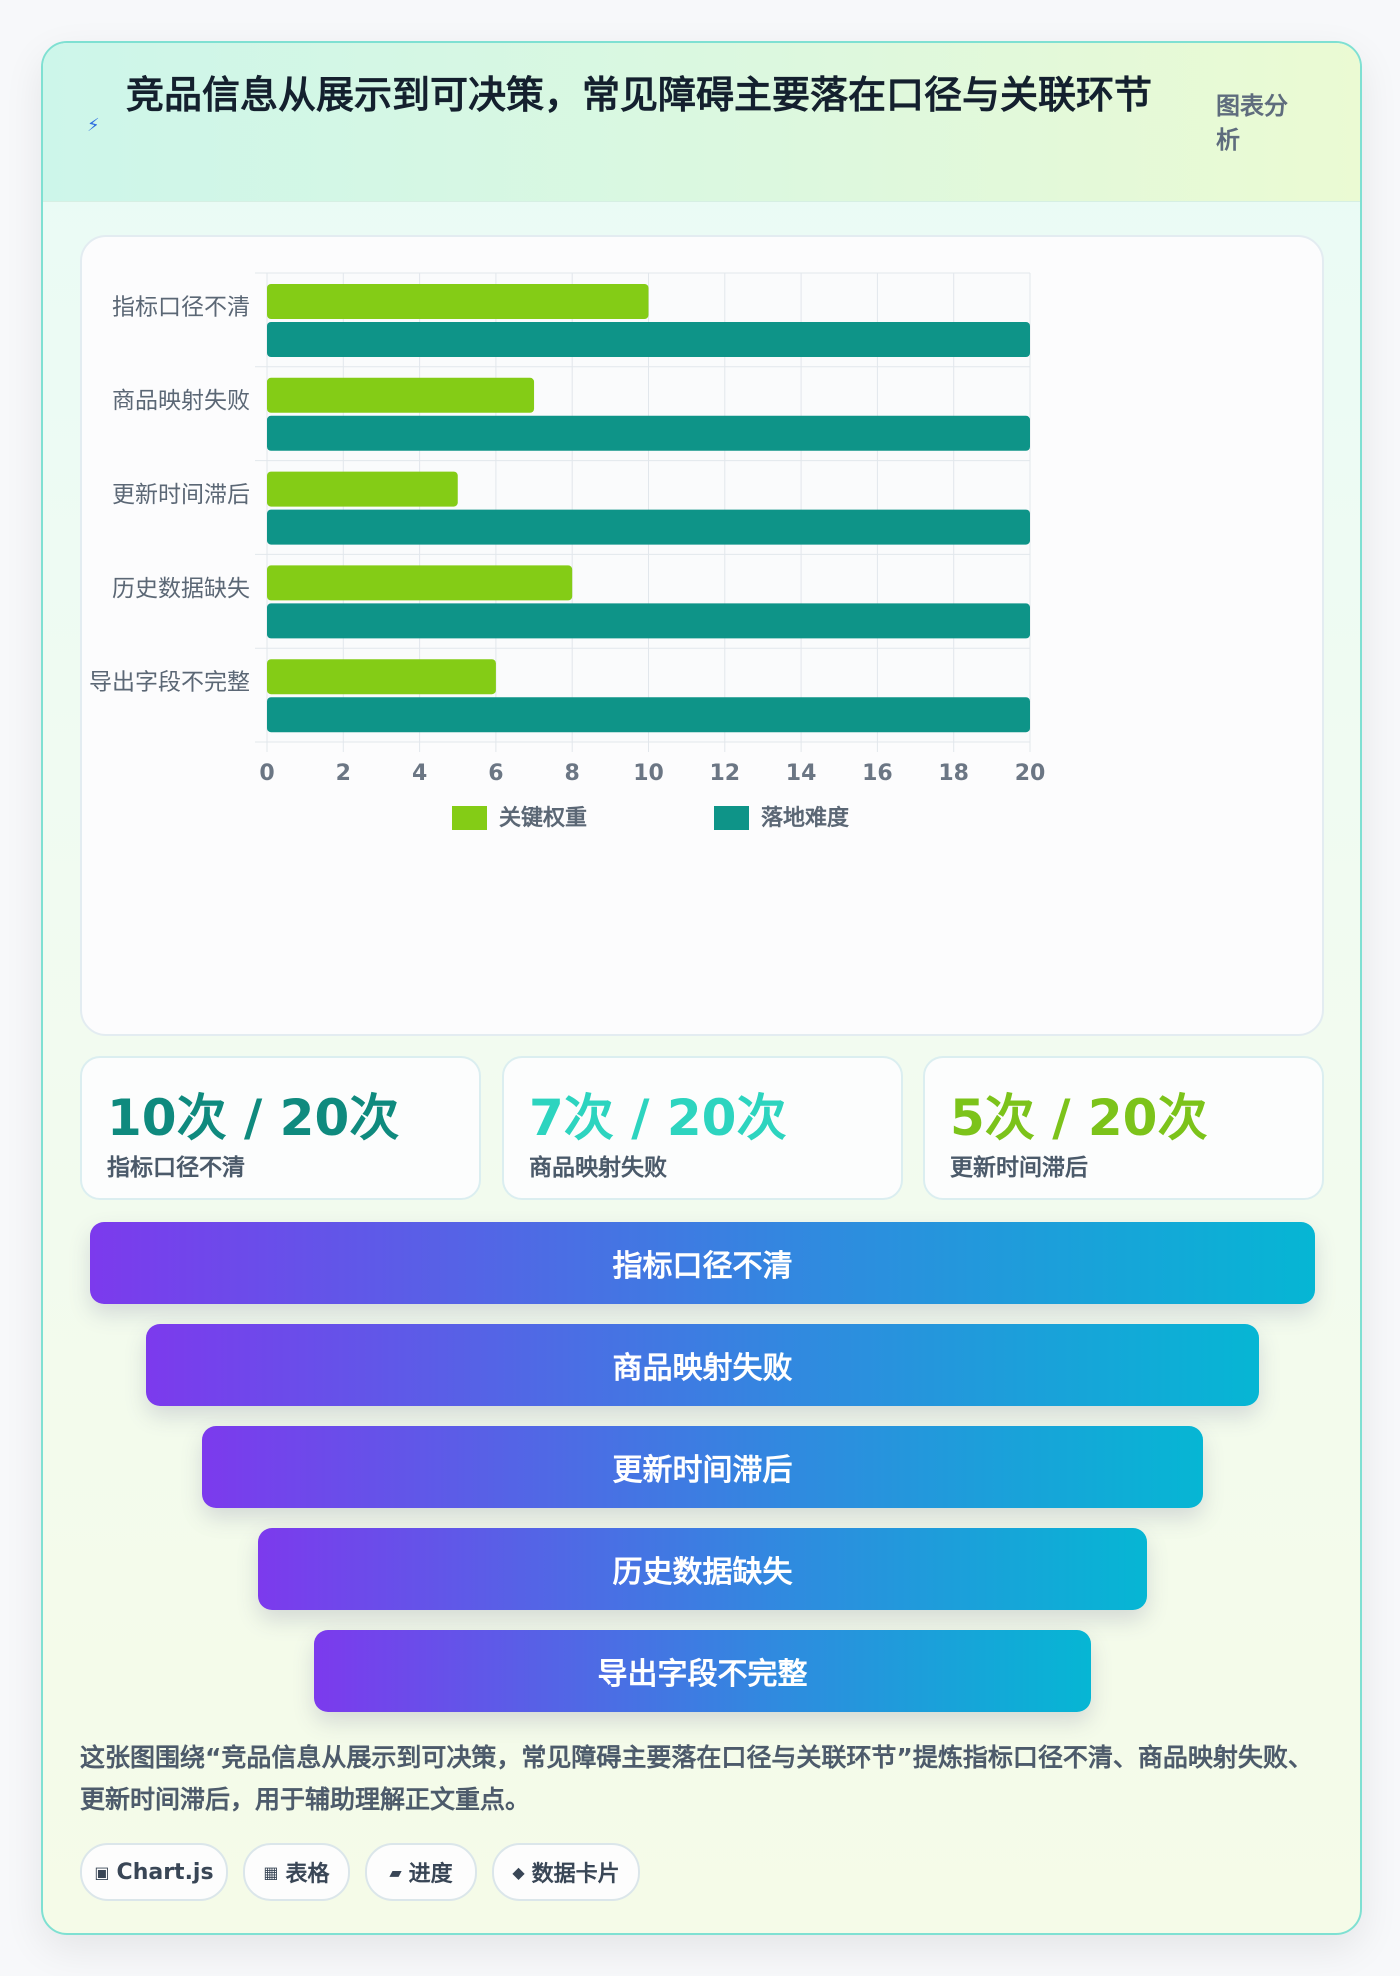  I want to click on x-tick-label: 16, so click(877, 773).